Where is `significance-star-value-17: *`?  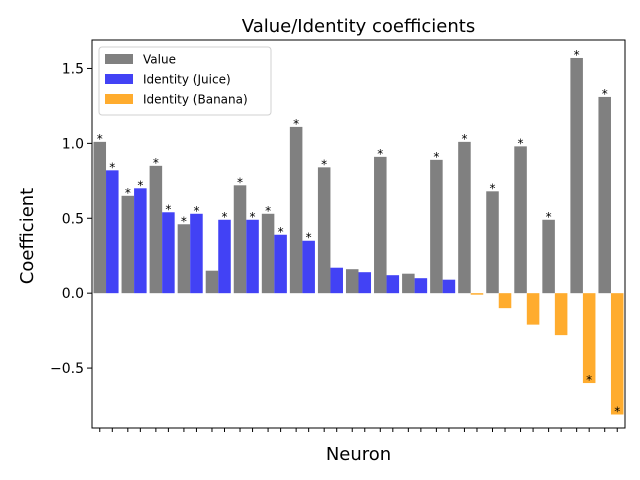 significance-star-value-17: * is located at coordinates (549, 217).